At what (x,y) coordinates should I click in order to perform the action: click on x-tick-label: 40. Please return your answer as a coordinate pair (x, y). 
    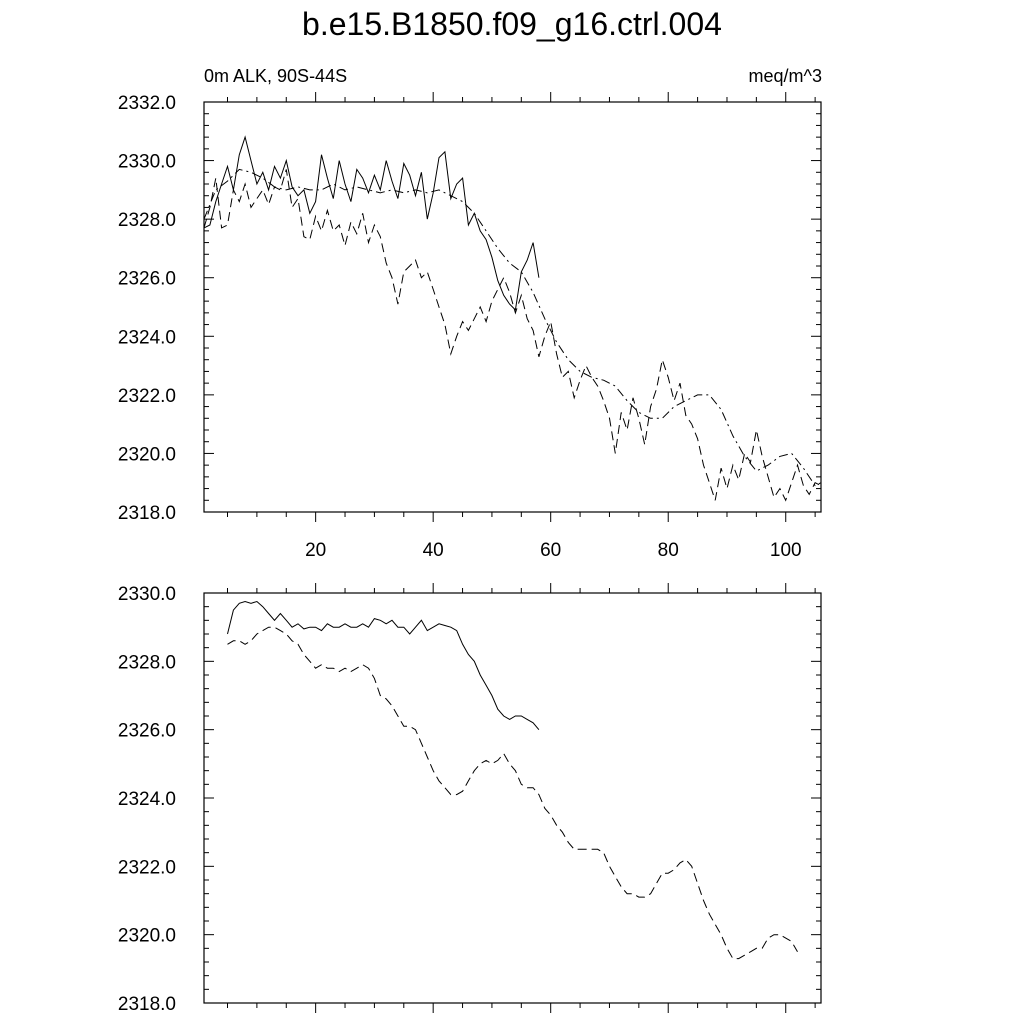
    Looking at the image, I should click on (433, 550).